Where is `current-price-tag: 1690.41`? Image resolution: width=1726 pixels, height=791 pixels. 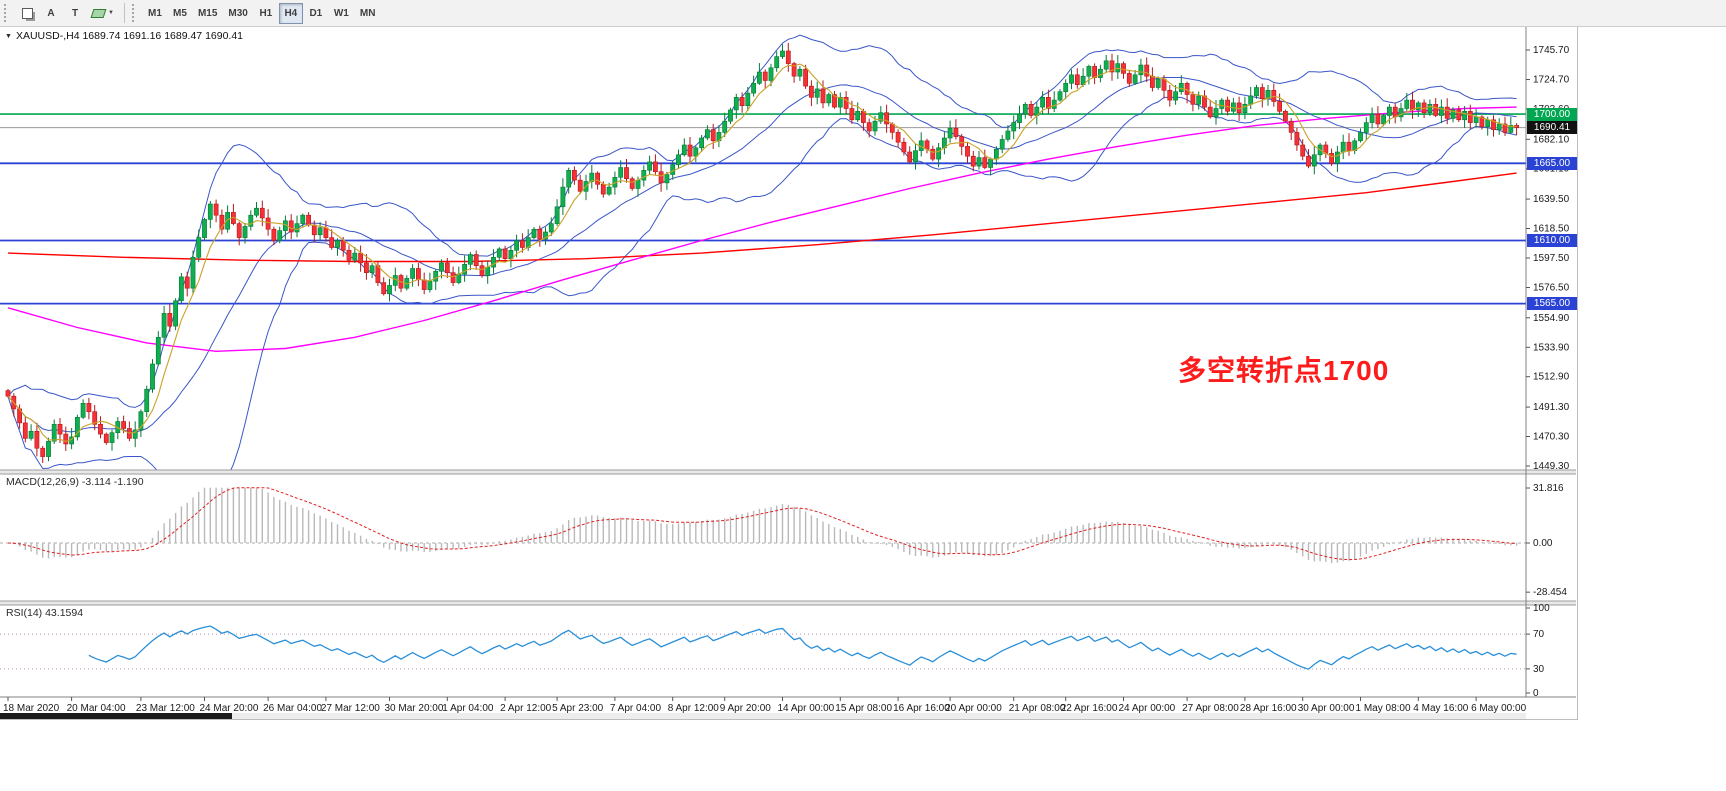
current-price-tag: 1690.41 is located at coordinates (1552, 127).